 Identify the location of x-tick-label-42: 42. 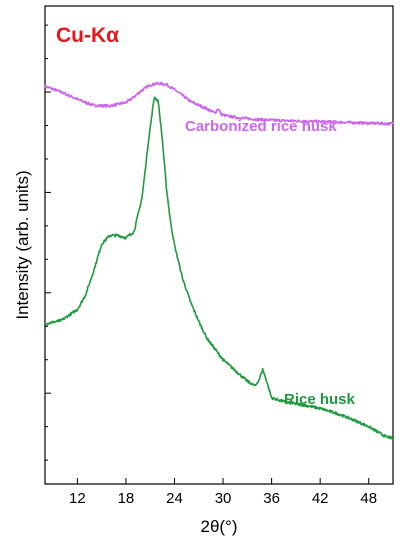
(320, 498).